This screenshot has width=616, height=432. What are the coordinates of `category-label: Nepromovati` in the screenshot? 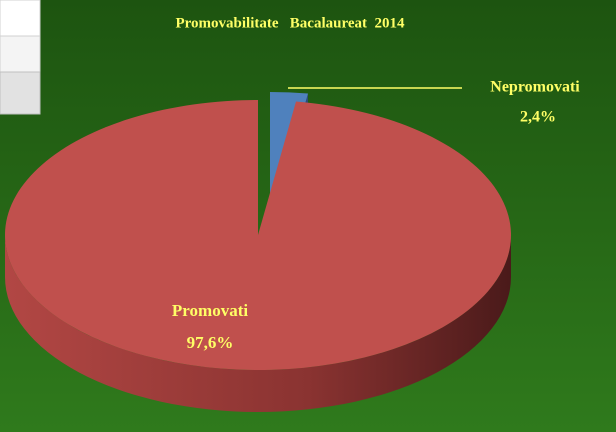 It's located at (535, 87).